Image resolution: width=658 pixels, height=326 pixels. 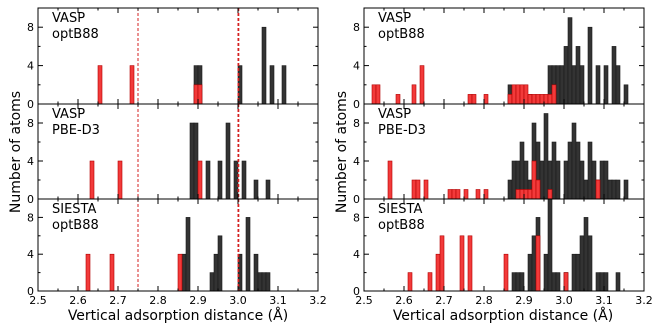 What do you see at coordinates (16, 152) in the screenshot?
I see `y-axis-label-left: Number of atoms` at bounding box center [16, 152].